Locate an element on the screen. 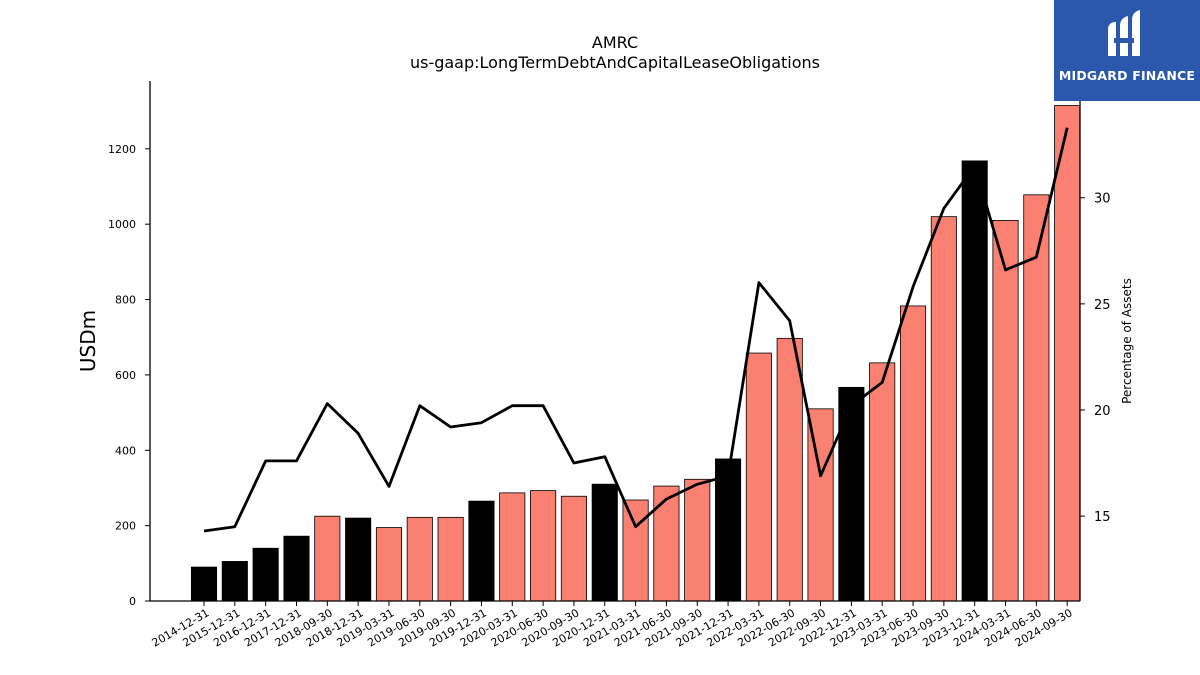 This screenshot has width=1200, height=675. y-axis-label: USDm is located at coordinates (88, 341).